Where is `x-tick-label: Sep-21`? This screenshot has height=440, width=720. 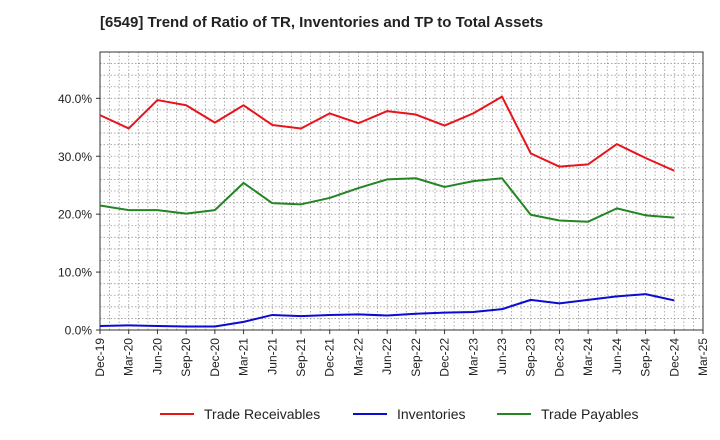 x-tick-label: Sep-21 is located at coordinates (301, 357).